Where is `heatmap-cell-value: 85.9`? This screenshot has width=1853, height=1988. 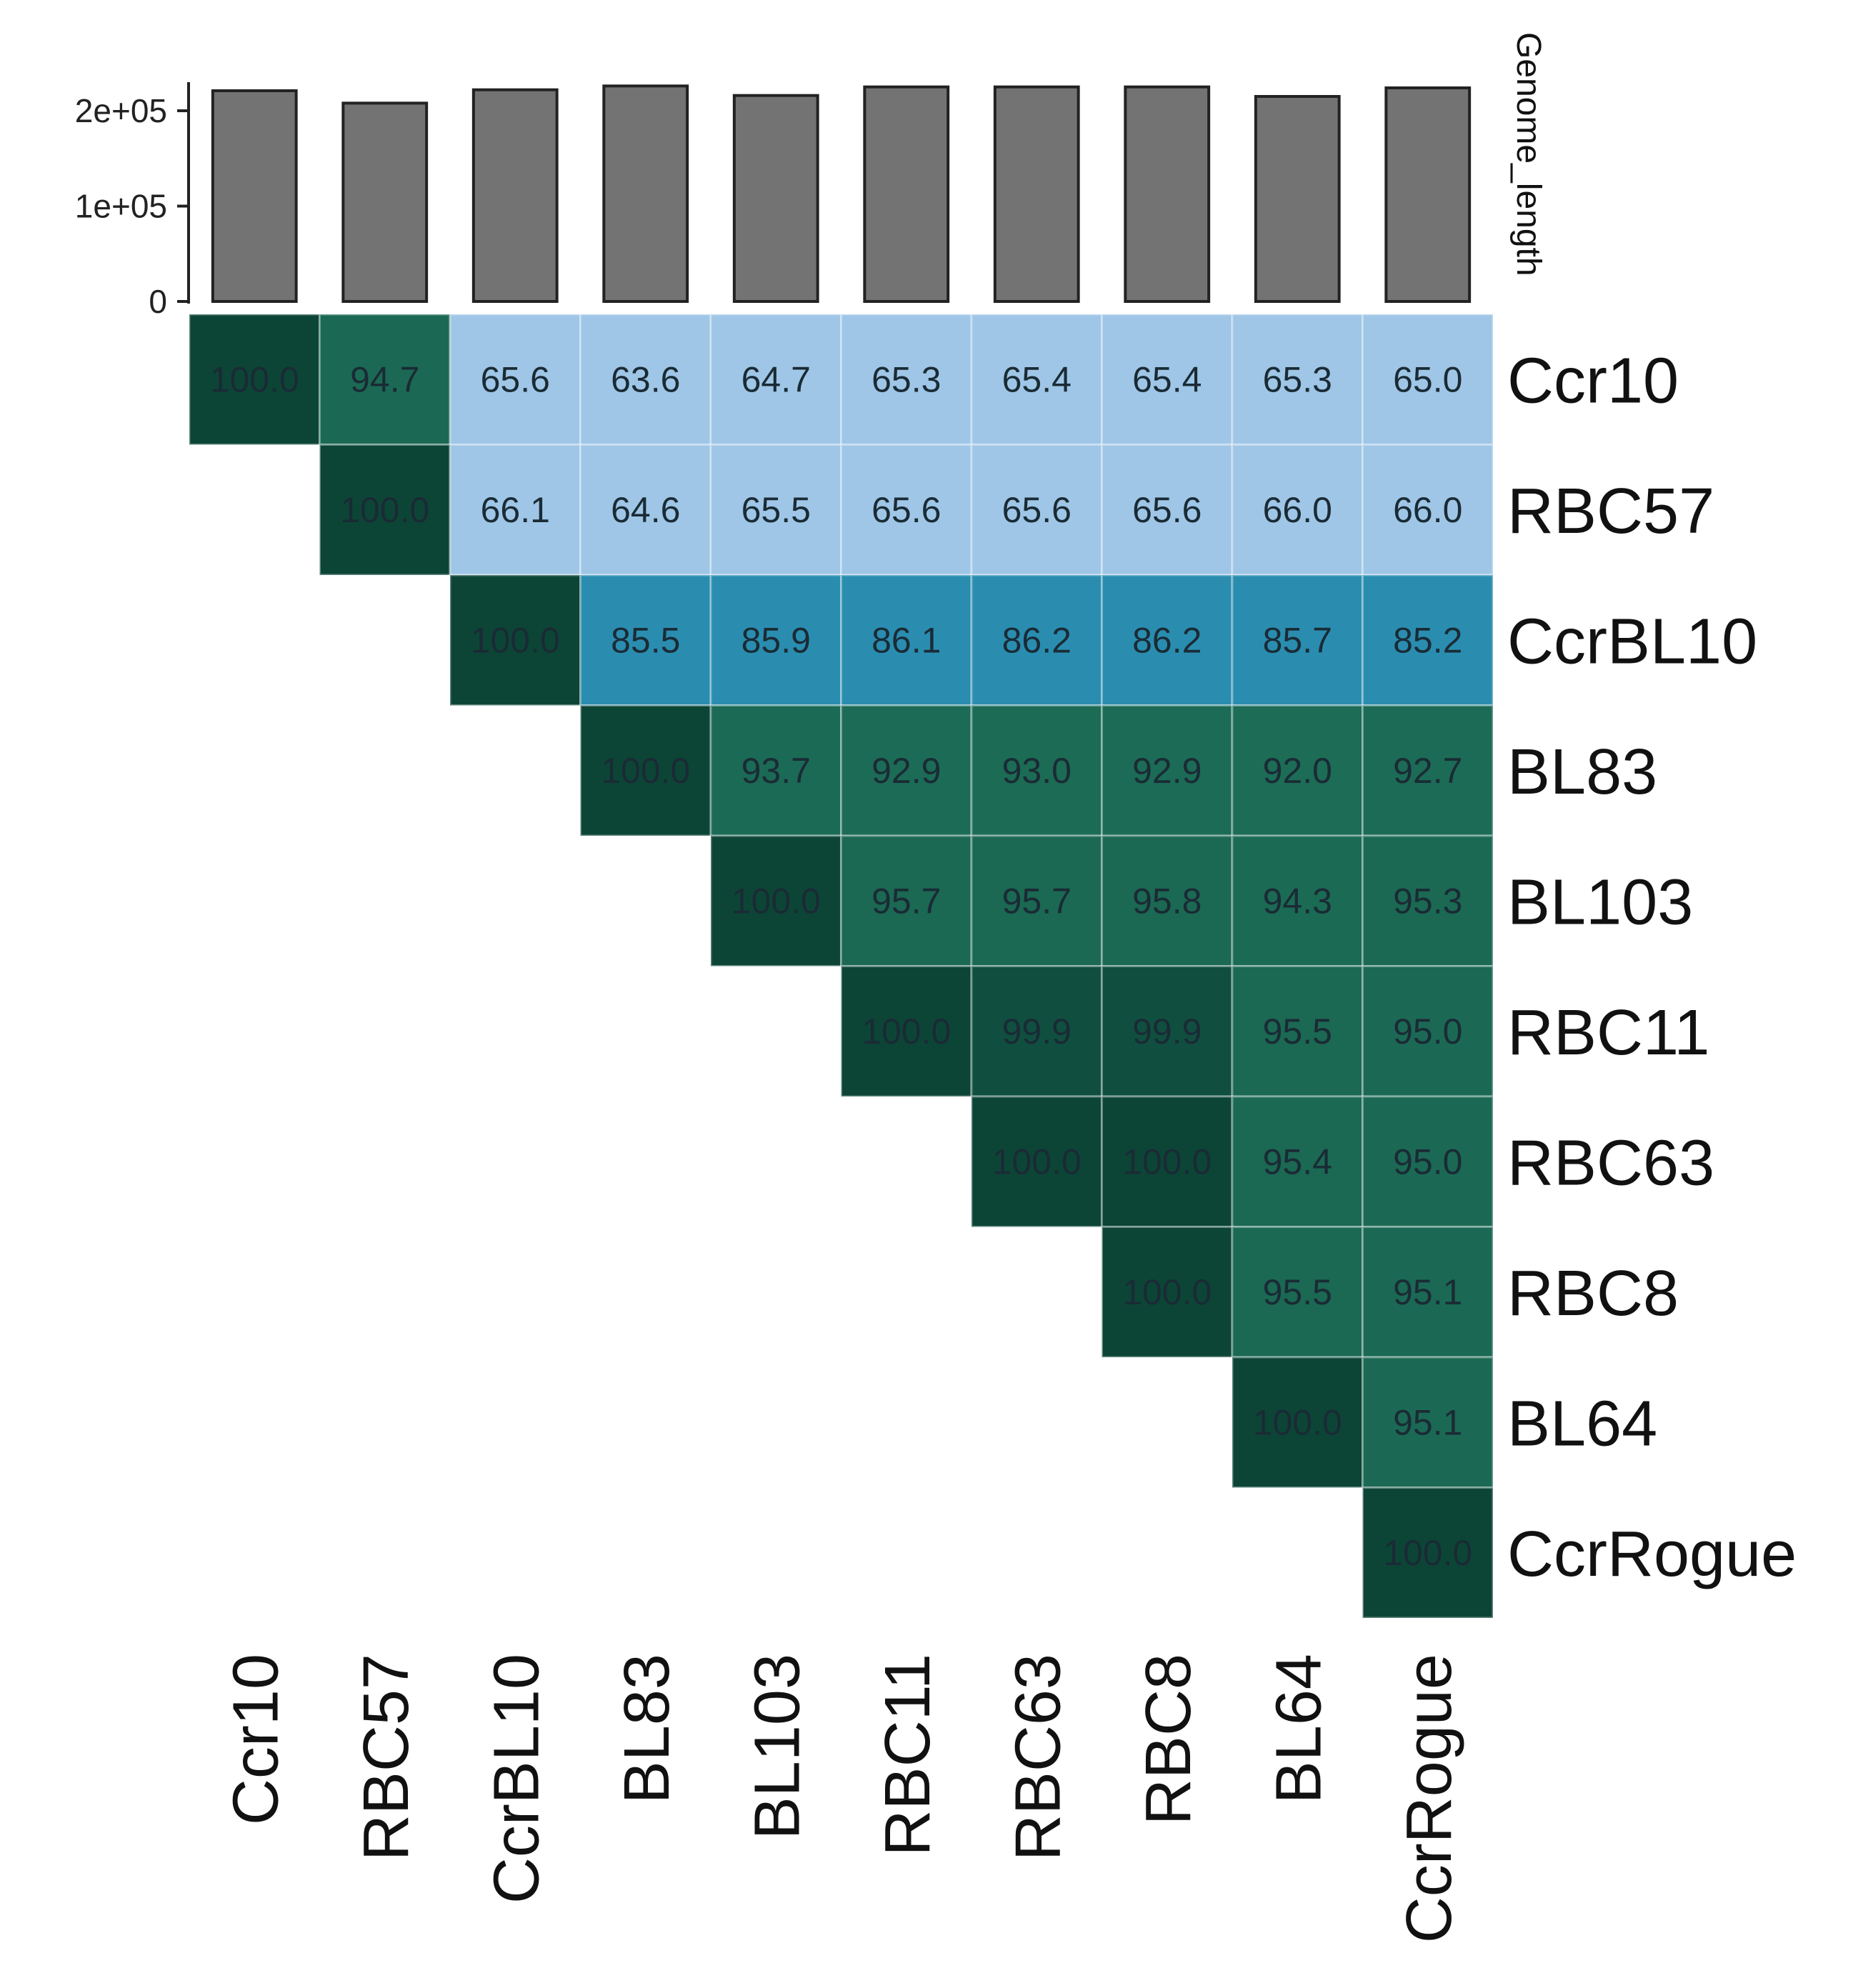 heatmap-cell-value: 85.9 is located at coordinates (776, 640).